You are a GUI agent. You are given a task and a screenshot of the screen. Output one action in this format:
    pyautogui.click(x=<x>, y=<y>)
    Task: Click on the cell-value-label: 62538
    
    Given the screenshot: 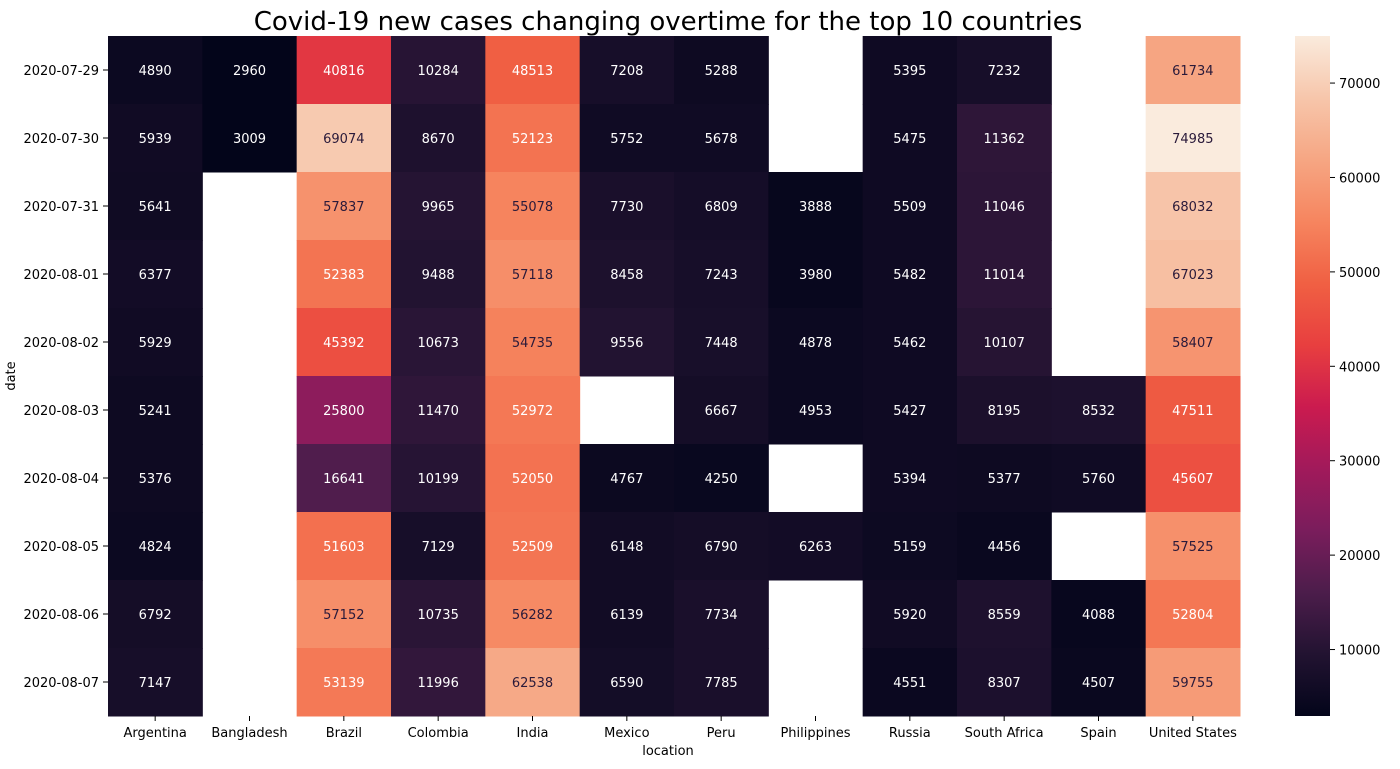 What is the action you would take?
    pyautogui.click(x=532, y=683)
    